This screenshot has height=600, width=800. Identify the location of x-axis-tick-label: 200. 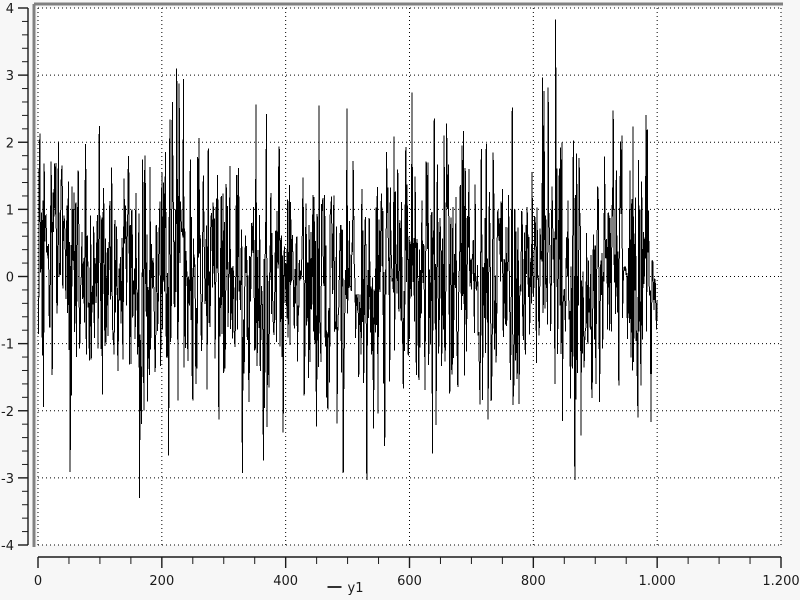
(161, 581).